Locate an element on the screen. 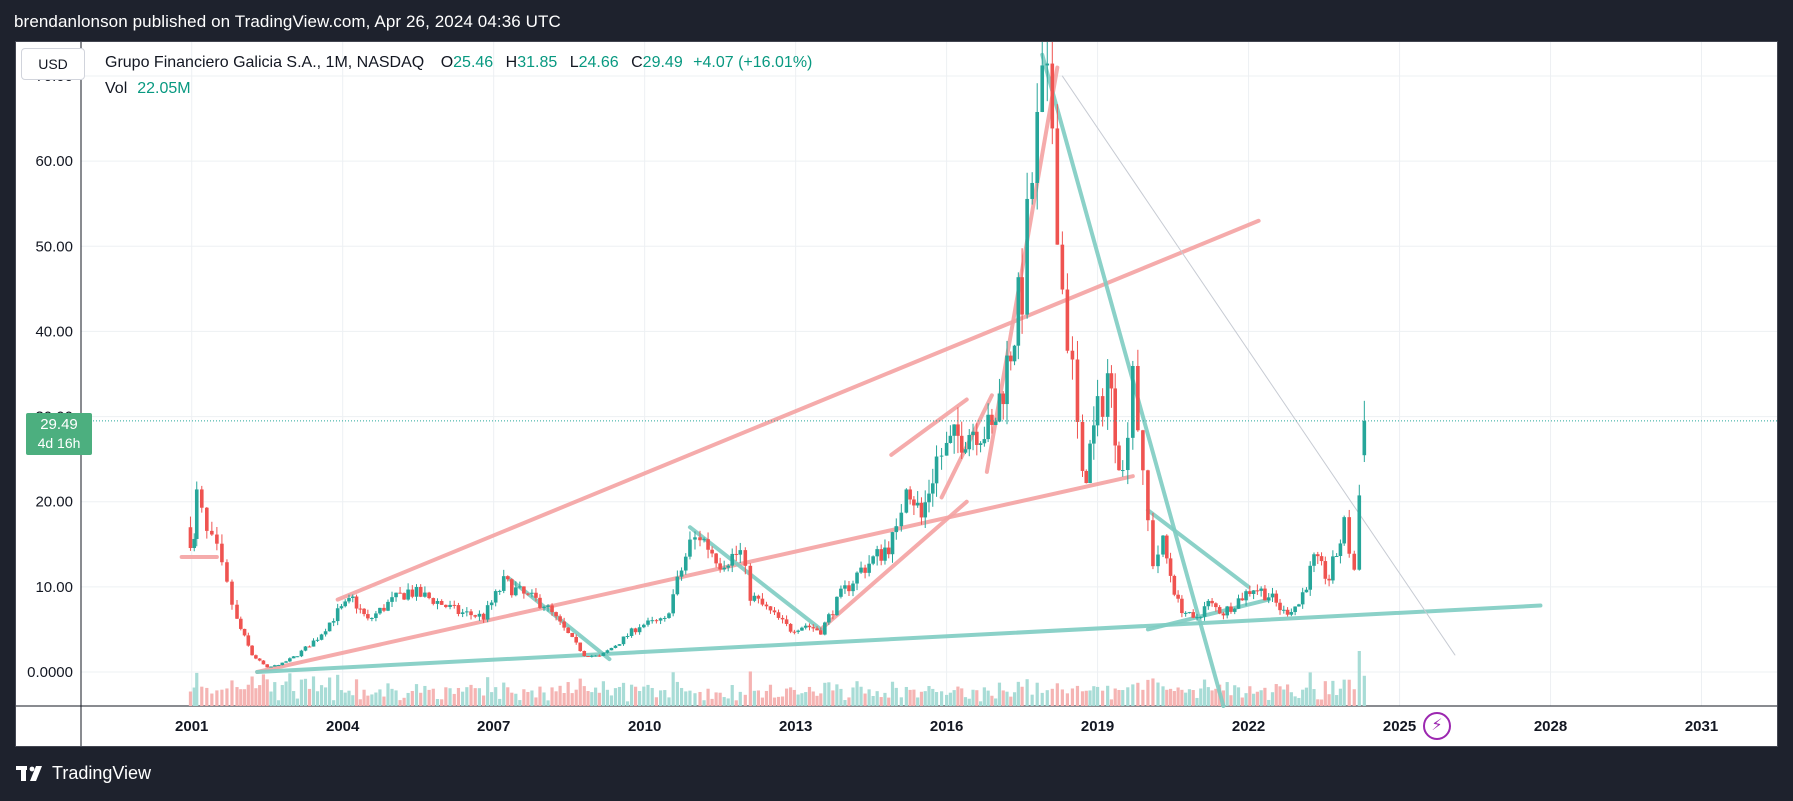 The image size is (1793, 801). trendline-red is located at coordinates (695, 574).